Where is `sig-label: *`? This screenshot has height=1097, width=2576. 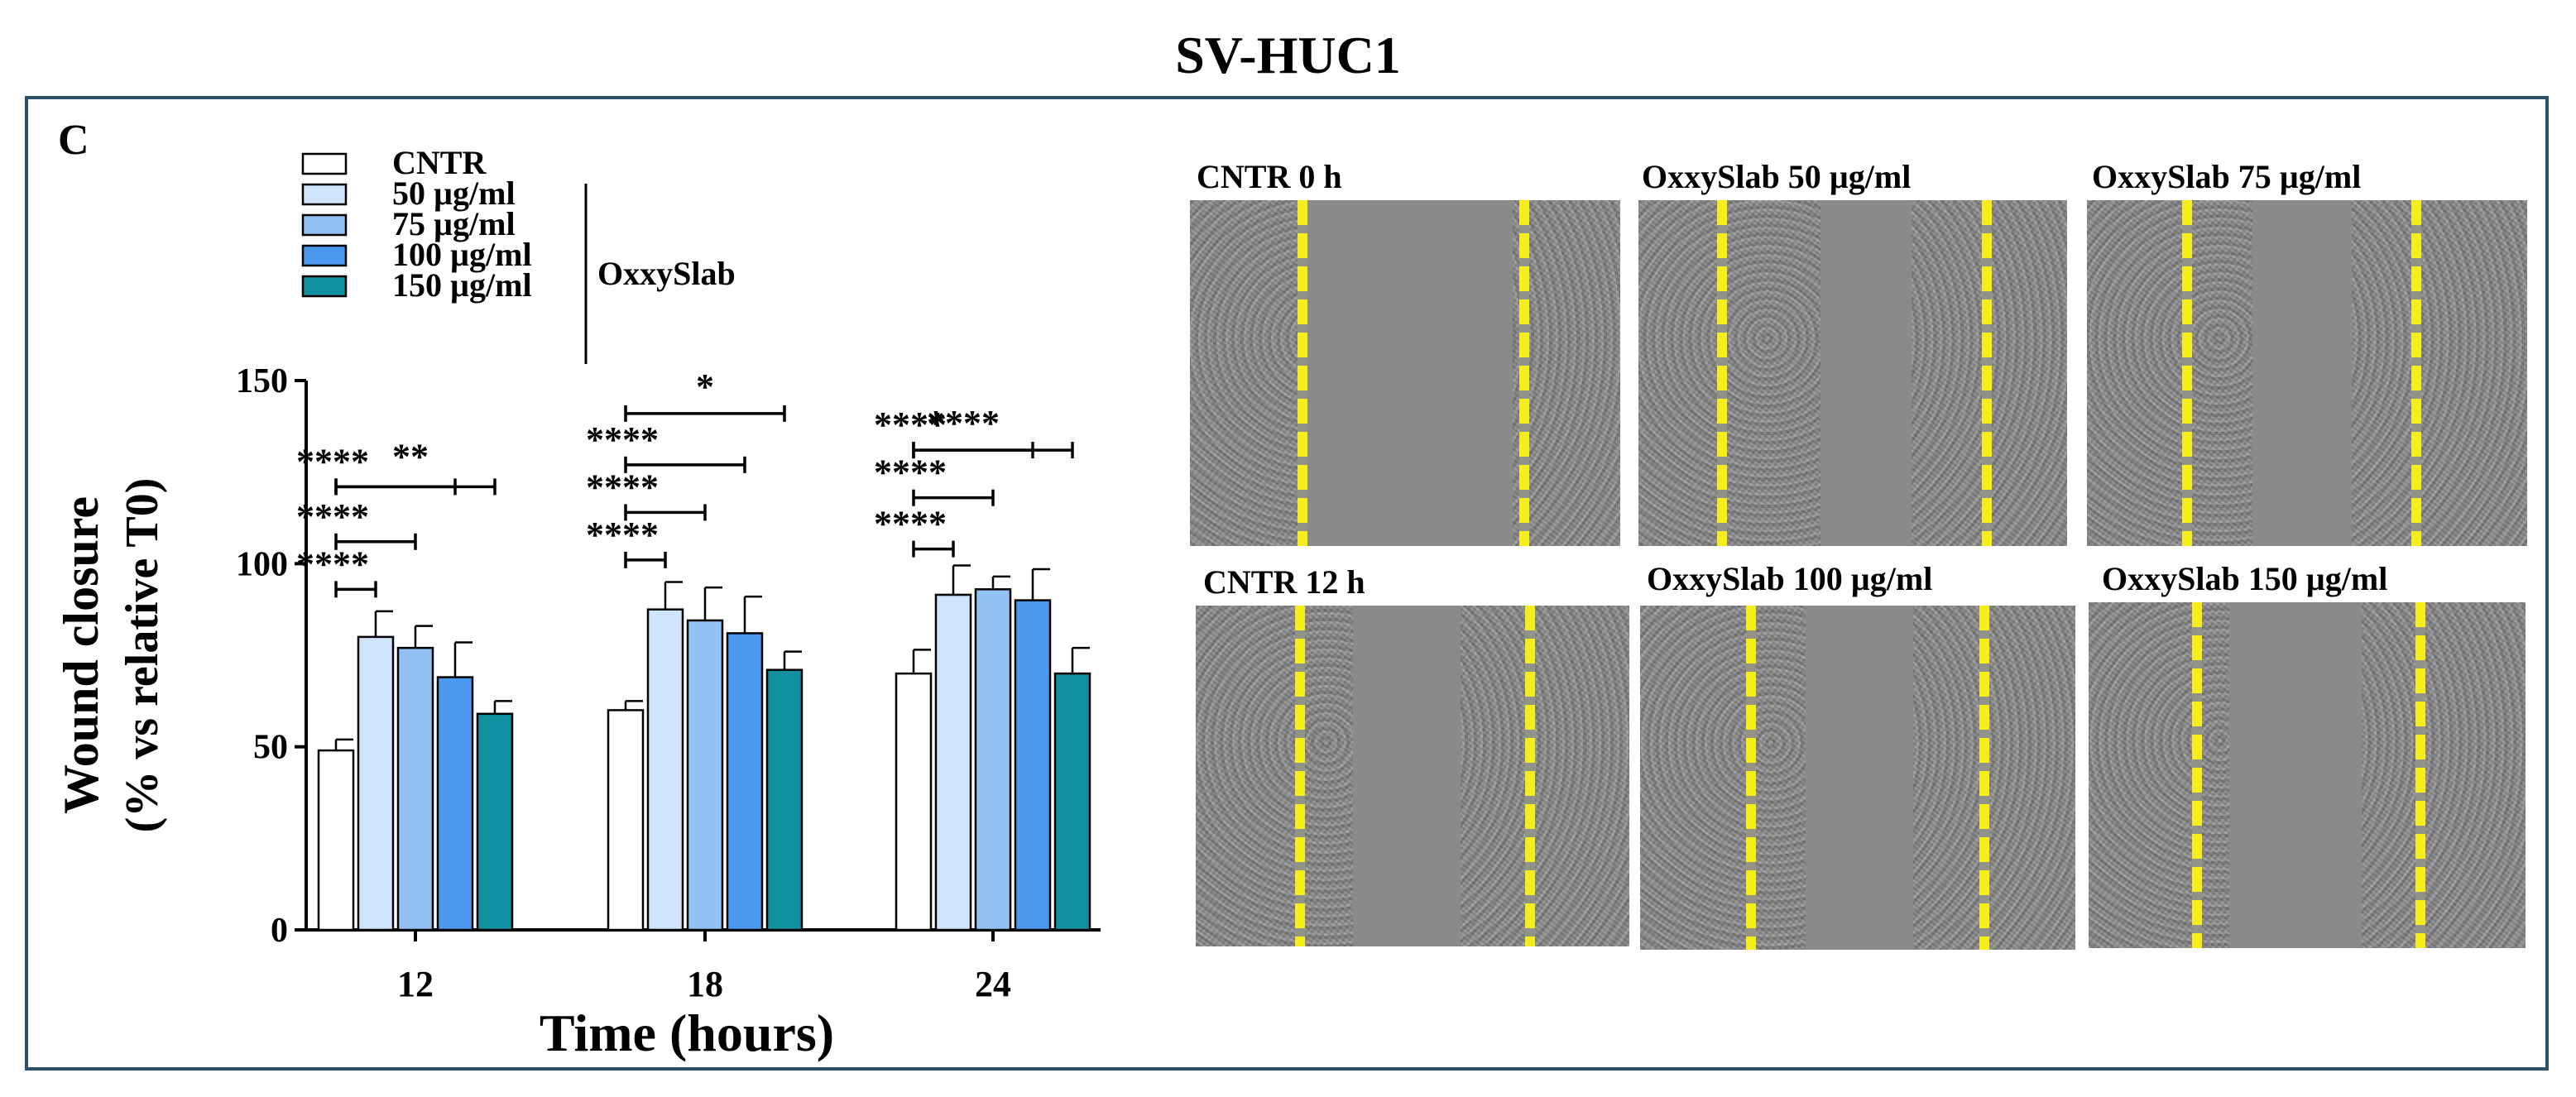
sig-label: * is located at coordinates (705, 386).